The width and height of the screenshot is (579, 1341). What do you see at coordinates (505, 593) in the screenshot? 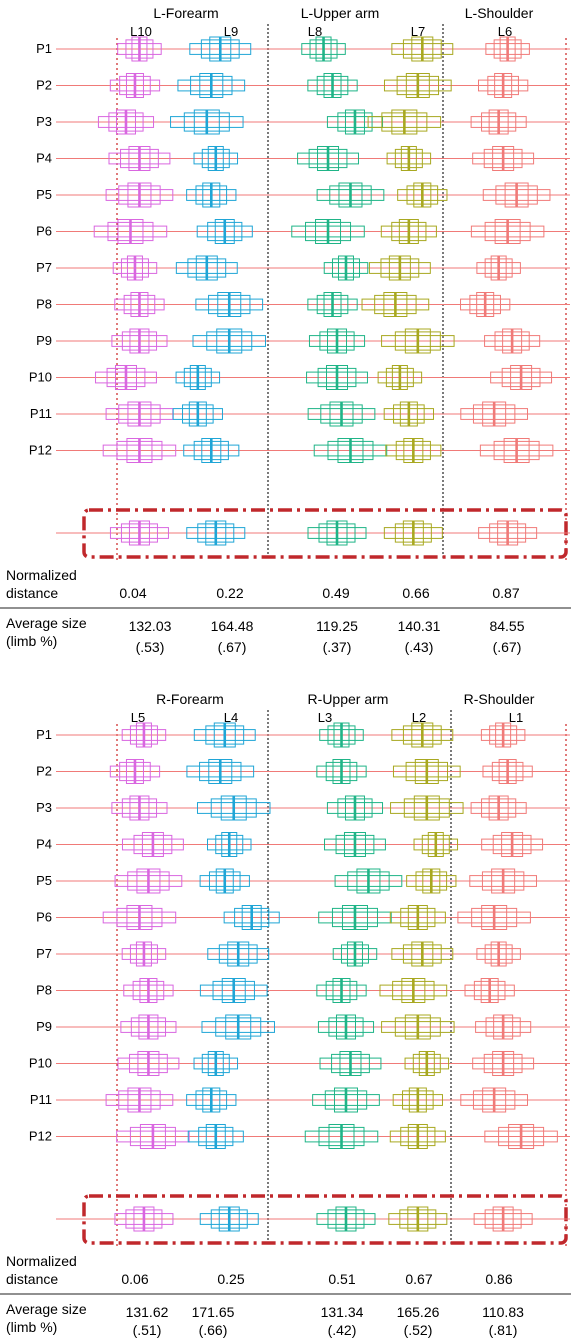
I see `normalized-distance-l6: 0.87` at bounding box center [505, 593].